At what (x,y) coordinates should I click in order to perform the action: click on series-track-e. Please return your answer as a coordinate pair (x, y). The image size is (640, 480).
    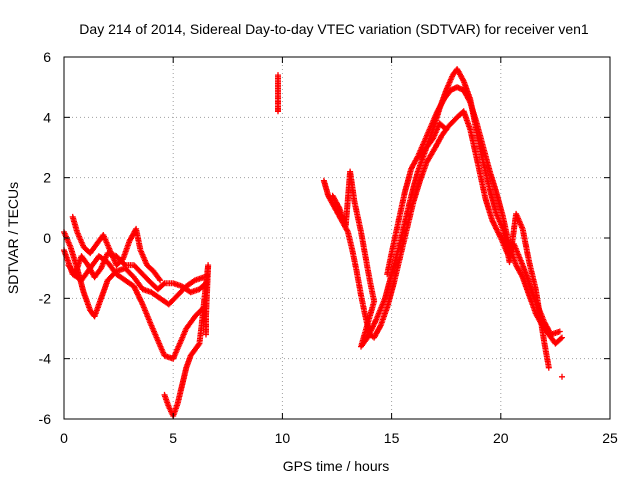
    Looking at the image, I should click on (186, 340).